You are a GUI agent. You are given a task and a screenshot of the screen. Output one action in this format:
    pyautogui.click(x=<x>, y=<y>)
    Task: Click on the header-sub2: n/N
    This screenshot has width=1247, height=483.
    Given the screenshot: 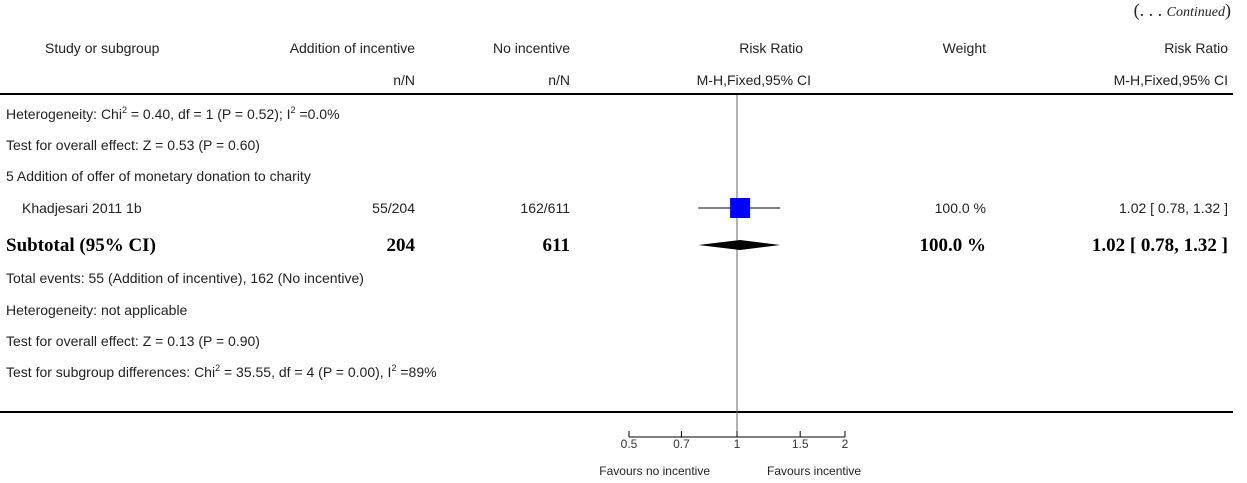 What is the action you would take?
    pyautogui.click(x=559, y=80)
    